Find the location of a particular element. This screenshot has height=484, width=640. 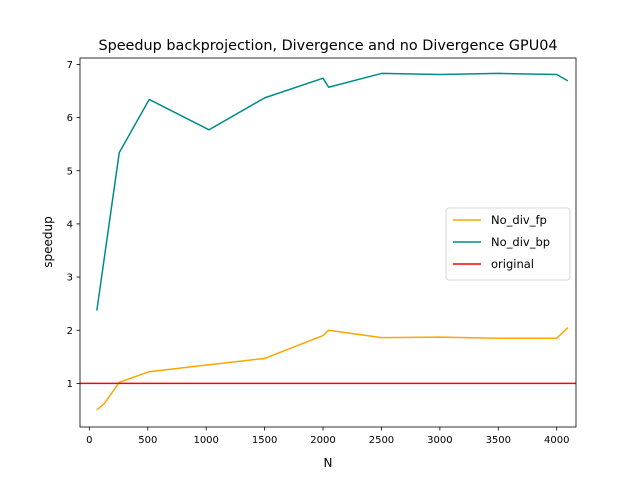

x-tick-label: 3500 is located at coordinates (498, 440).